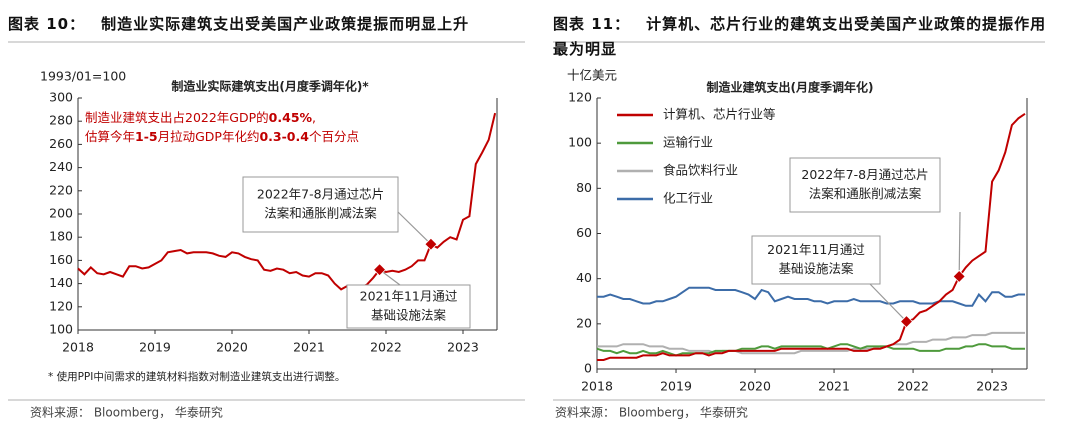 The width and height of the screenshot is (1080, 442). I want to click on figure-title: 计算机、芯片行业的建筑支出受美国产业政策的提振作用最为明显, so click(800, 36).